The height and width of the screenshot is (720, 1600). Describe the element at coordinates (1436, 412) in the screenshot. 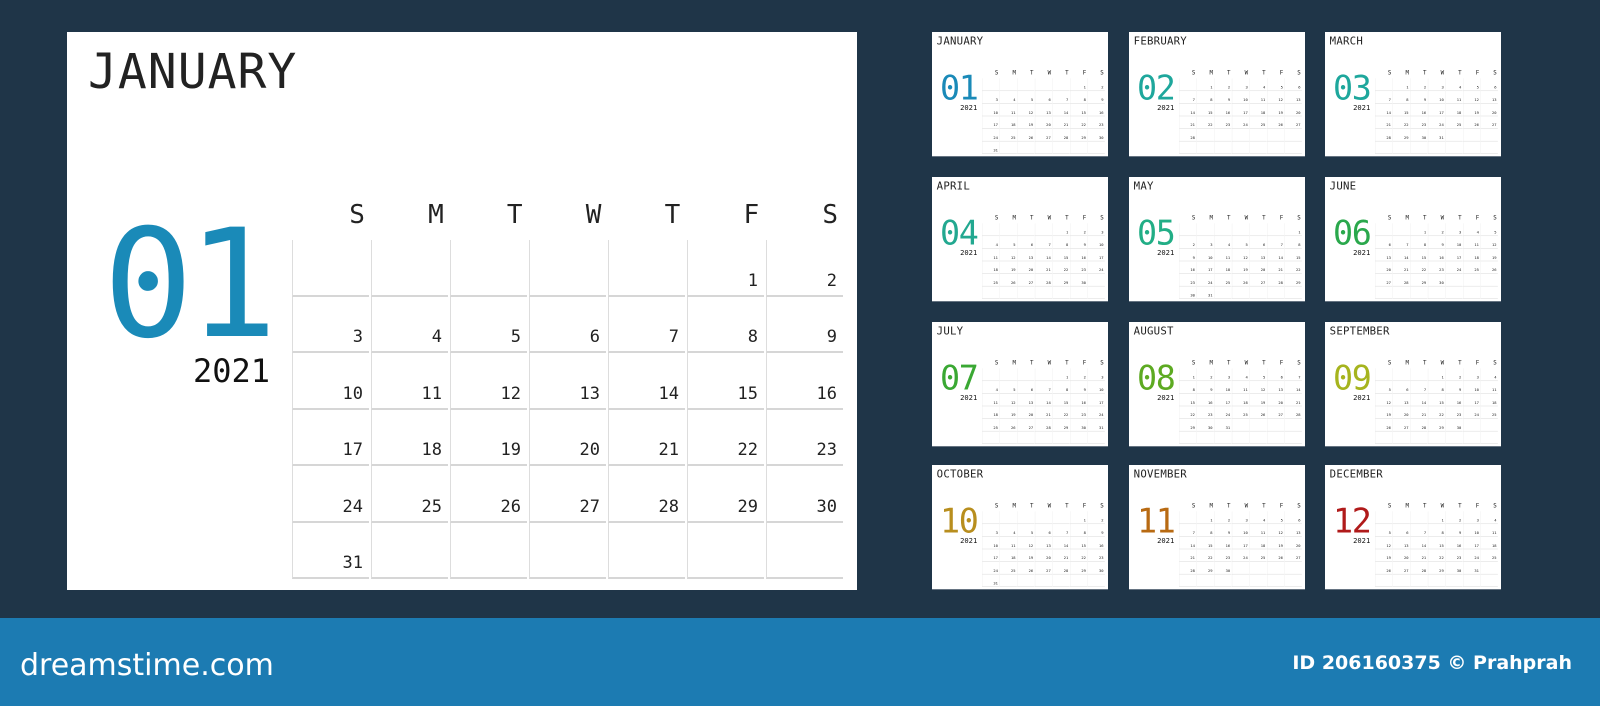

I see `day-cell: 22` at that location.